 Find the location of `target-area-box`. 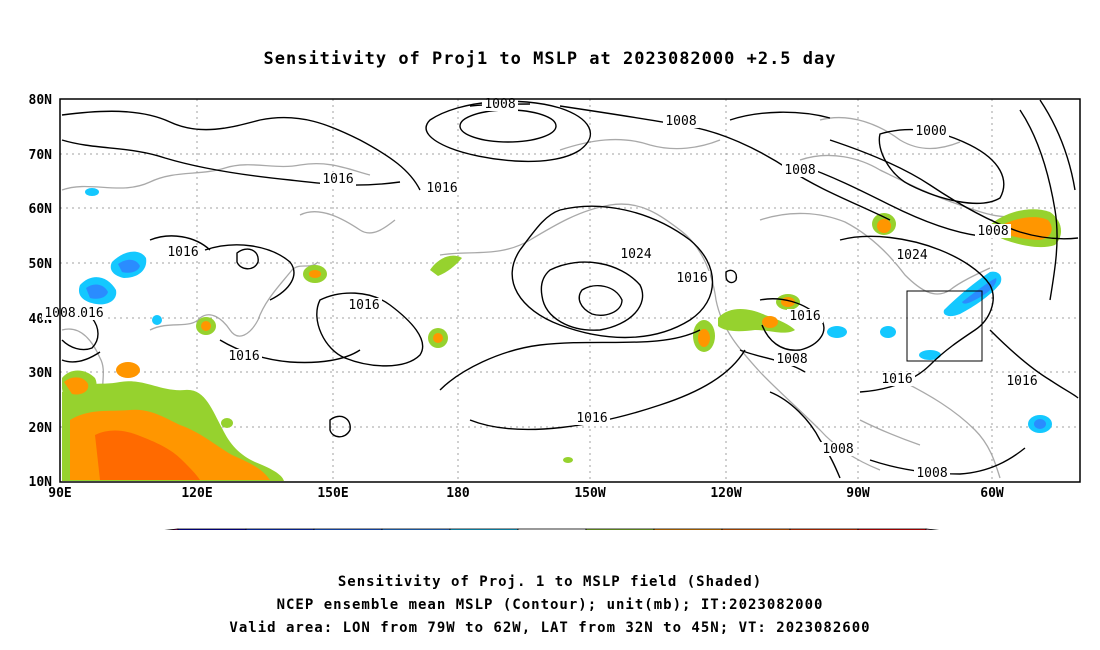

target-area-box is located at coordinates (944, 326).